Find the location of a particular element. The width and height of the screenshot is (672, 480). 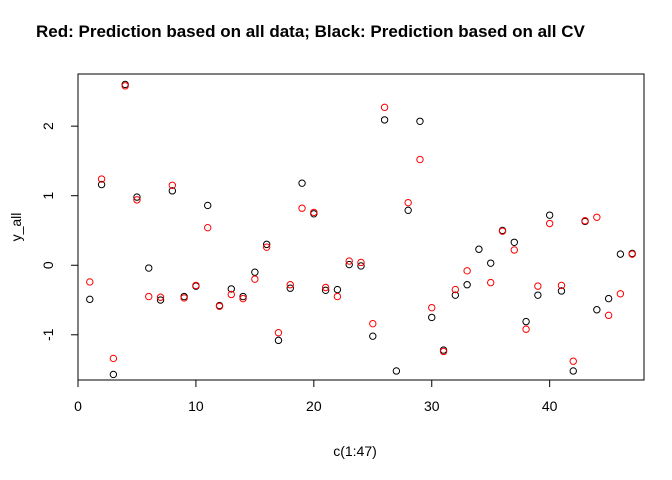

y-axis-label: y_all is located at coordinates (16, 227).